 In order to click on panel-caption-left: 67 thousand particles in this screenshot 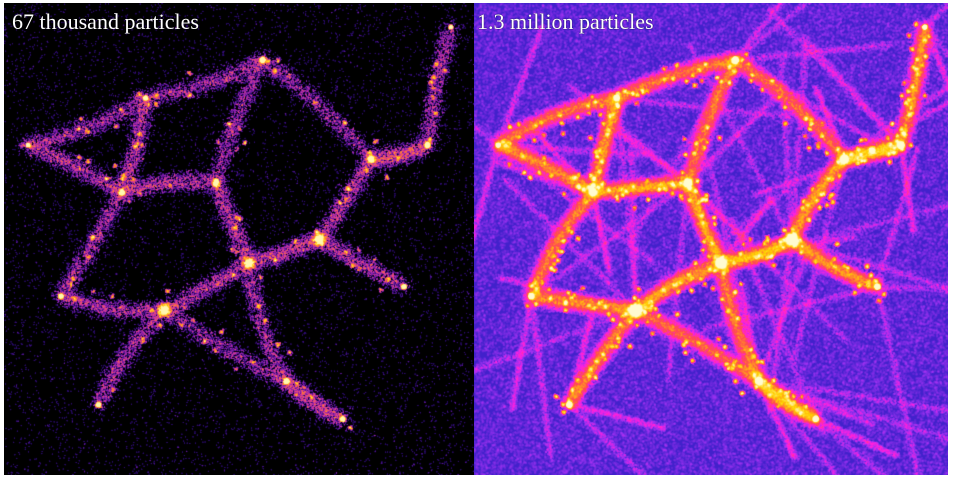, I will do `click(105, 21)`.